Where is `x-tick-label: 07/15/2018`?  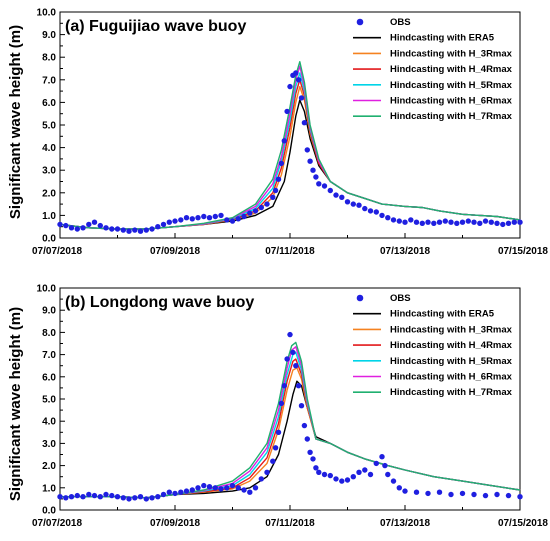 x-tick-label: 07/15/2018 is located at coordinates (523, 251).